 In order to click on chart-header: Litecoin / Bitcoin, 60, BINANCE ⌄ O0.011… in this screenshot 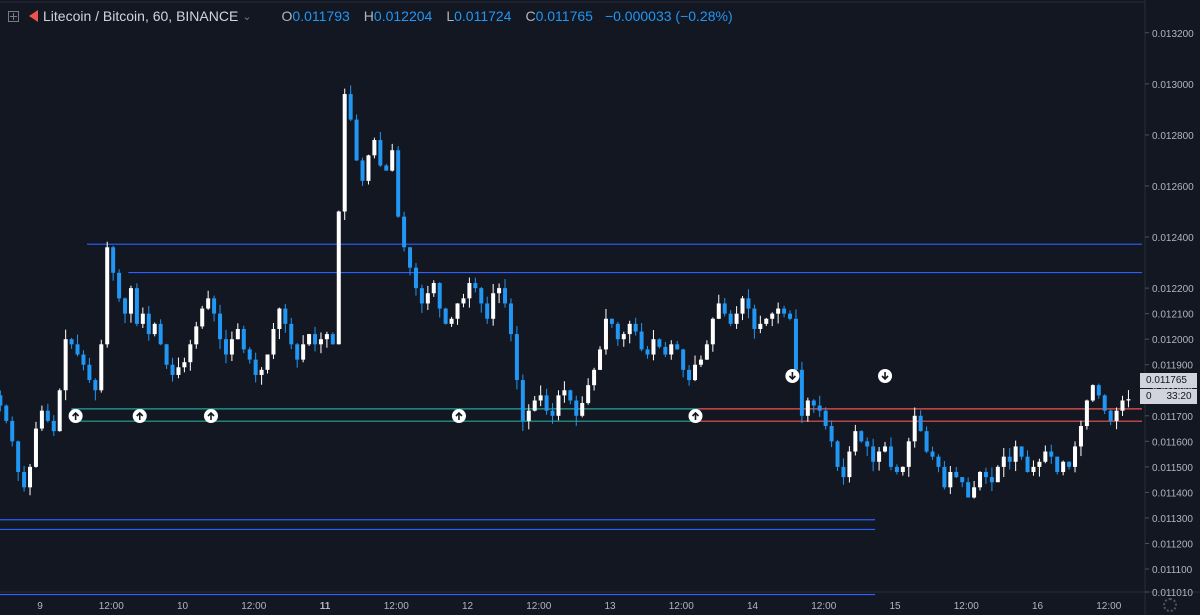, I will do `click(572, 16)`.